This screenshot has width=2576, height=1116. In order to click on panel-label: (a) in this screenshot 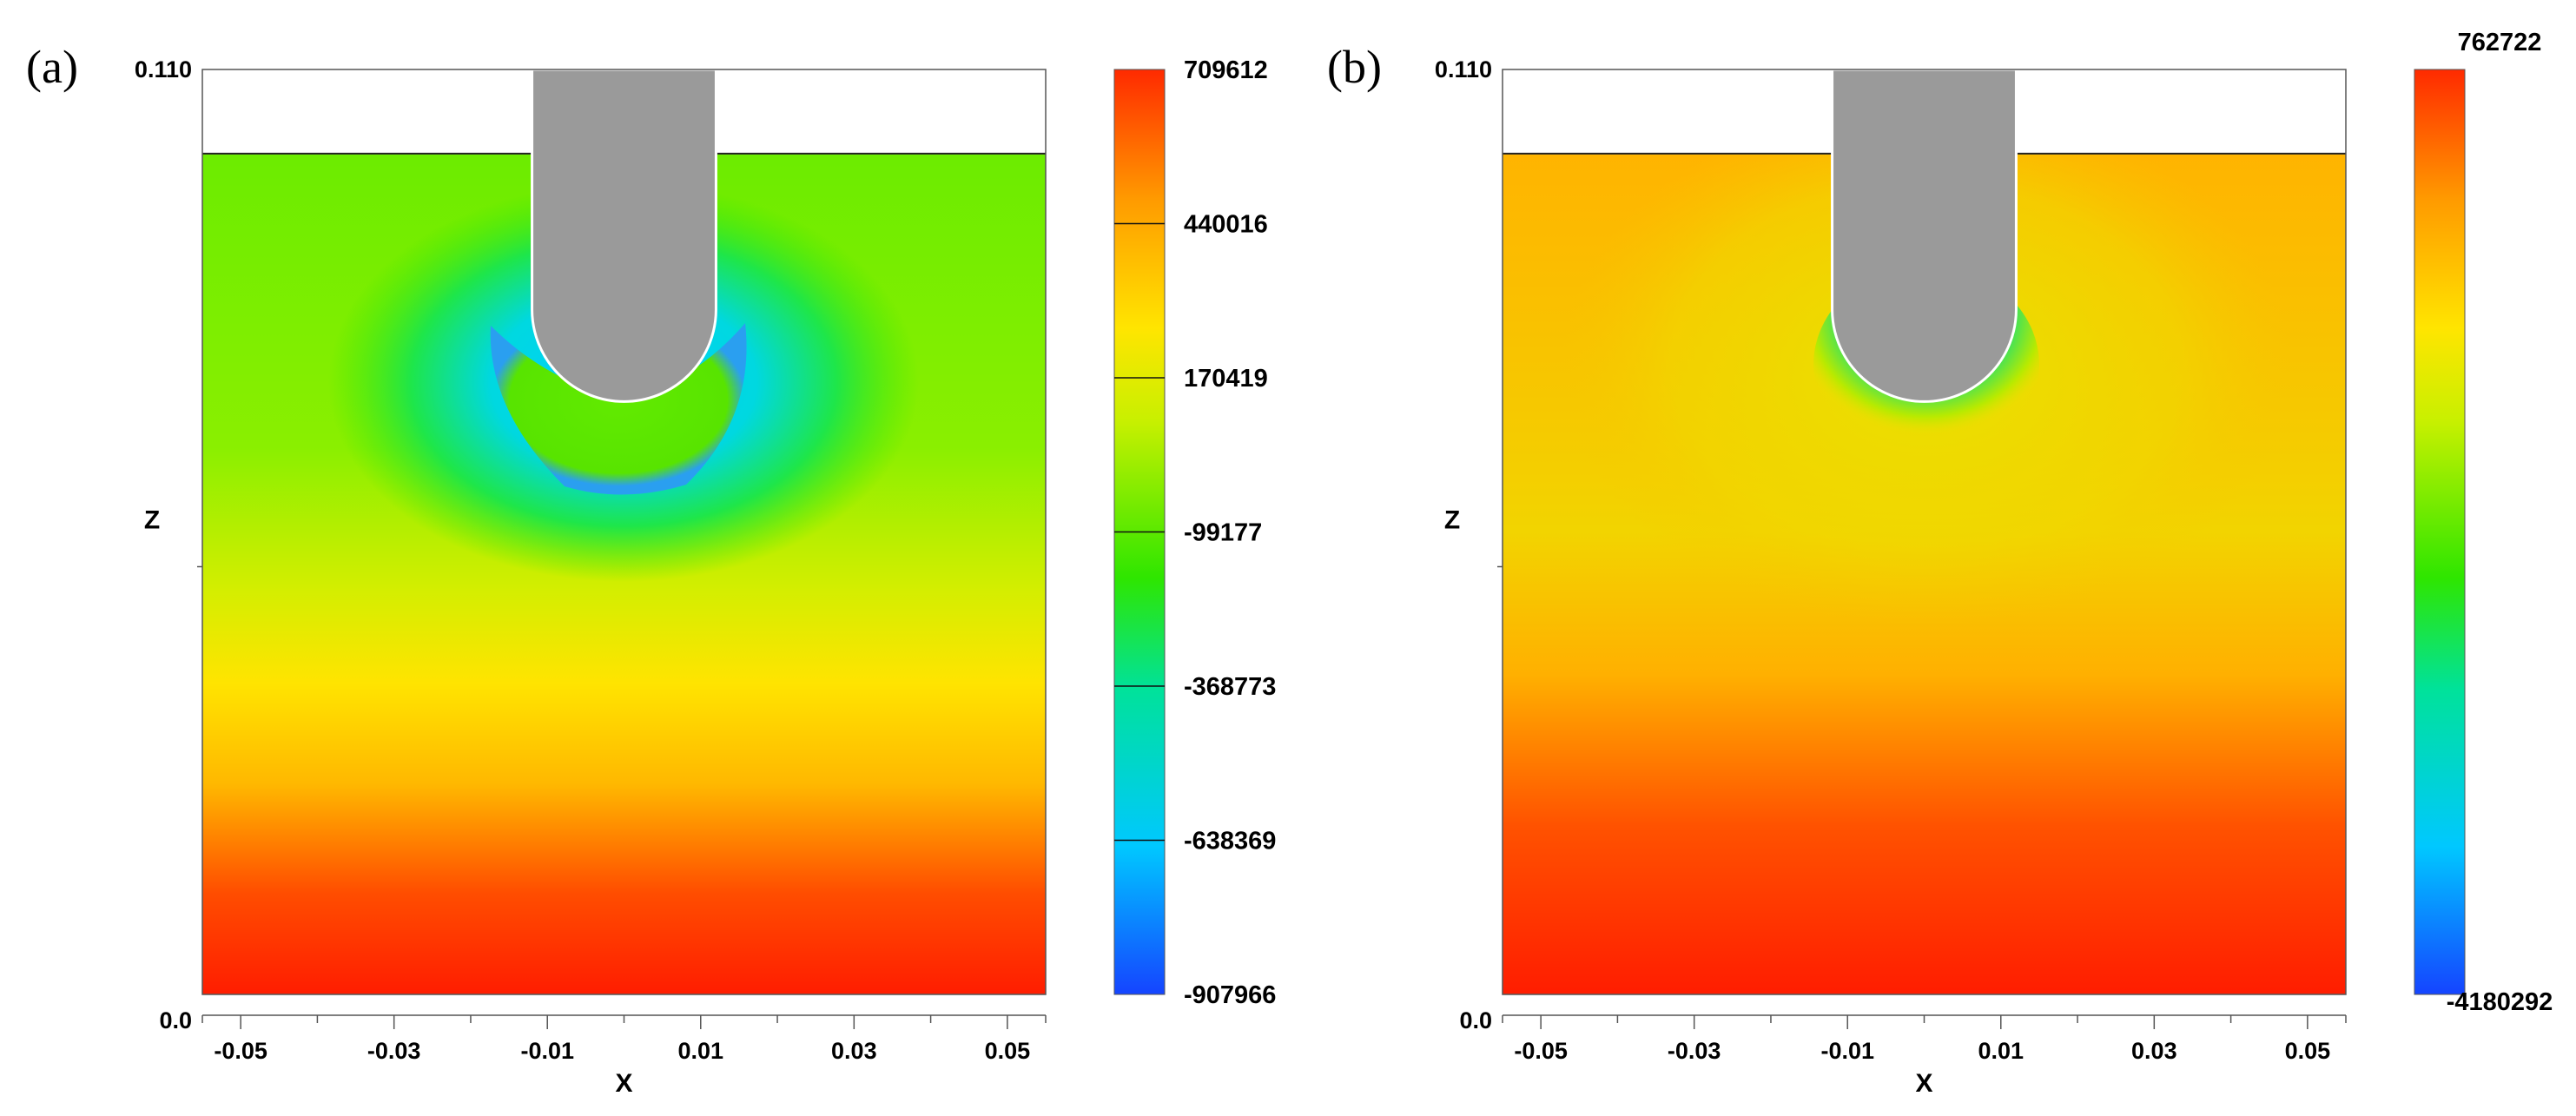, I will do `click(52, 67)`.